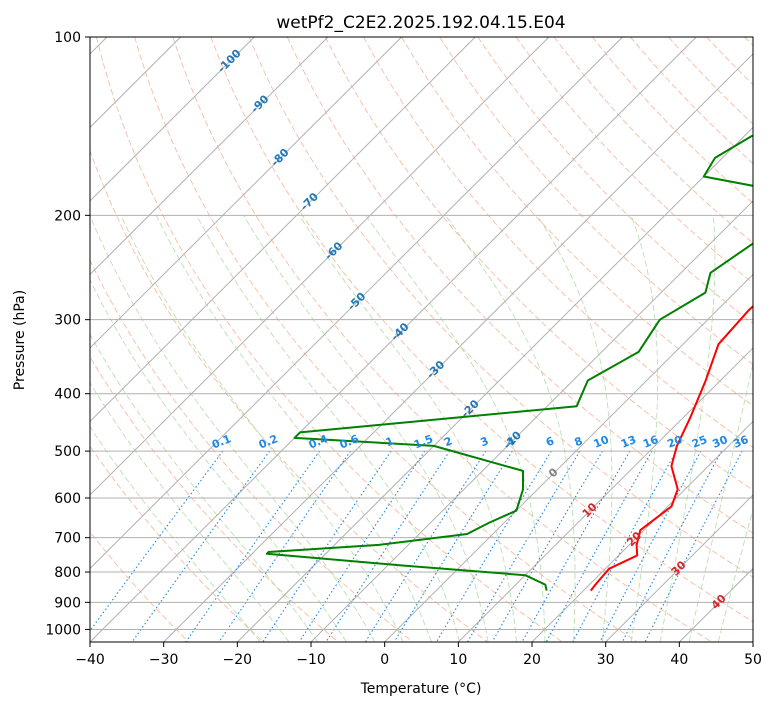 The image size is (775, 712). Describe the element at coordinates (606, 660) in the screenshot. I see `x-tick-label: 30` at that location.